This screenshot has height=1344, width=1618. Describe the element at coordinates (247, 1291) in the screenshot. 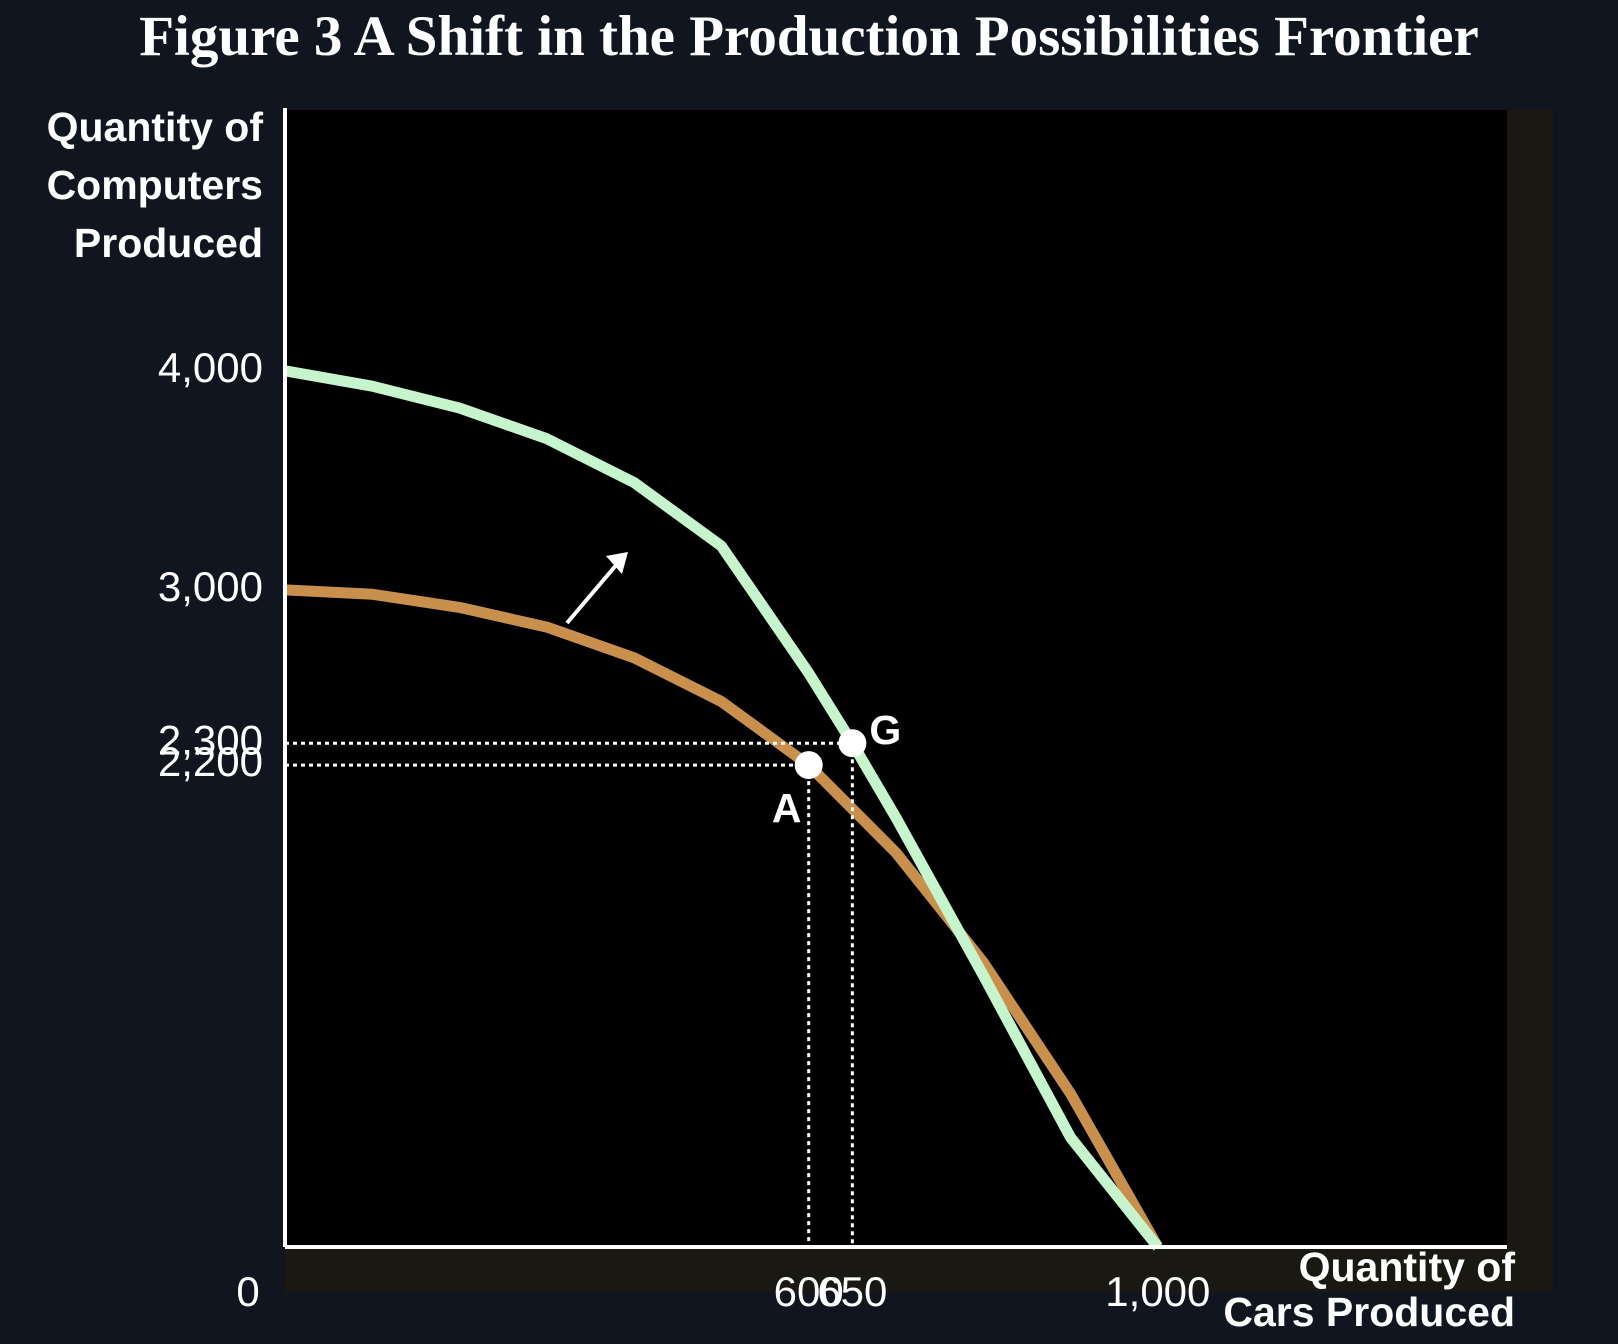

I see `x-tick-label: 0` at that location.